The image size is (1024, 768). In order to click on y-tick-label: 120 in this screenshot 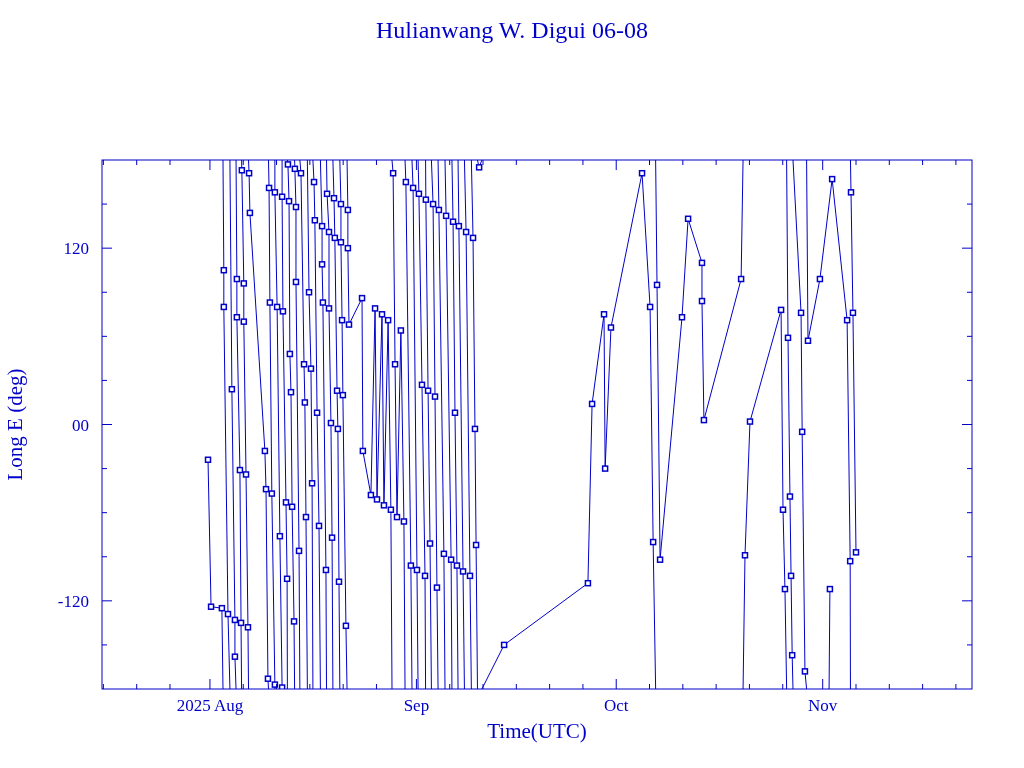, I will do `click(76, 249)`.